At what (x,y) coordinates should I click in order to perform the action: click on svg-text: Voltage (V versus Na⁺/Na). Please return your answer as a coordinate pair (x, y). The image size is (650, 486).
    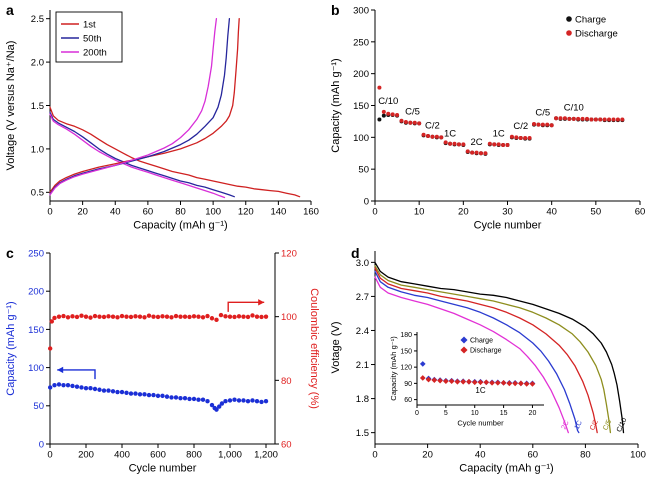
    Looking at the image, I should click on (11, 106).